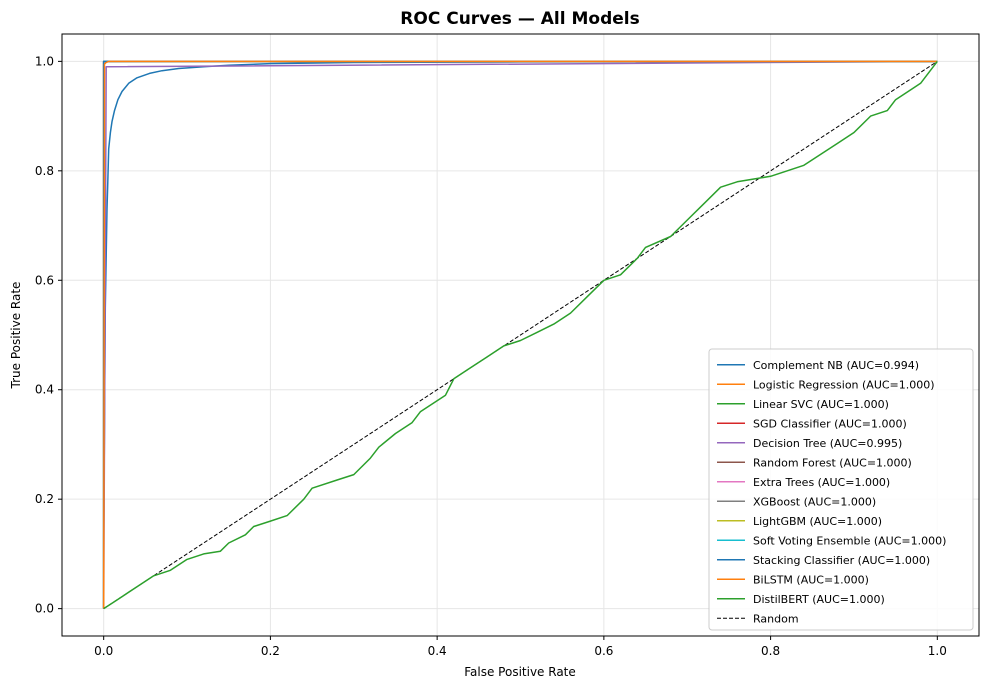 The image size is (989, 690). What do you see at coordinates (270, 651) in the screenshot?
I see `x-tick-label: 0.2` at bounding box center [270, 651].